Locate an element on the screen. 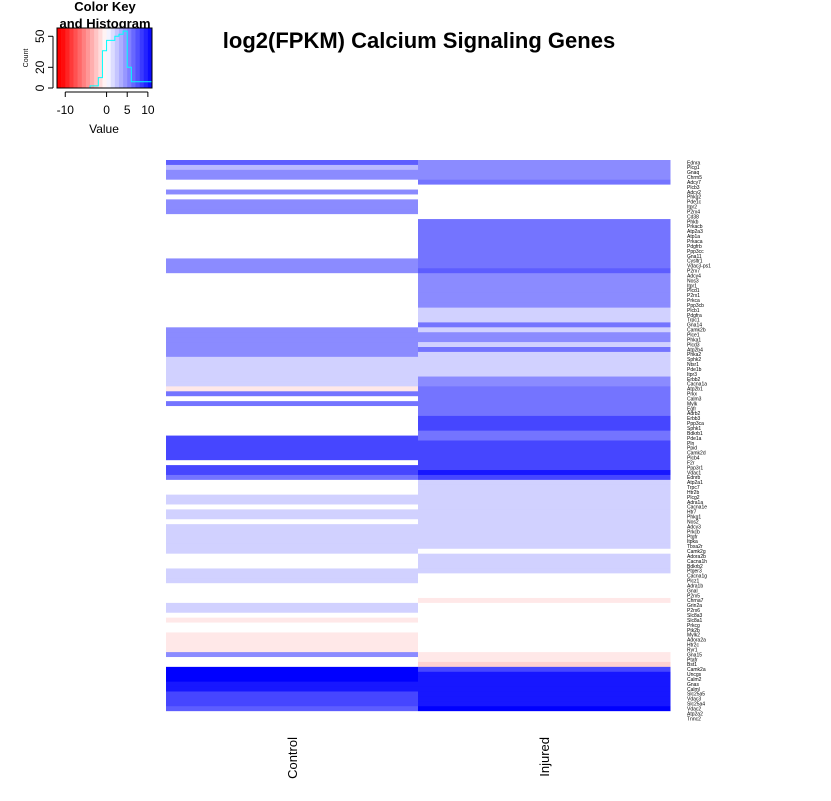  color-key-y-tick-label: 20 is located at coordinates (40, 67).